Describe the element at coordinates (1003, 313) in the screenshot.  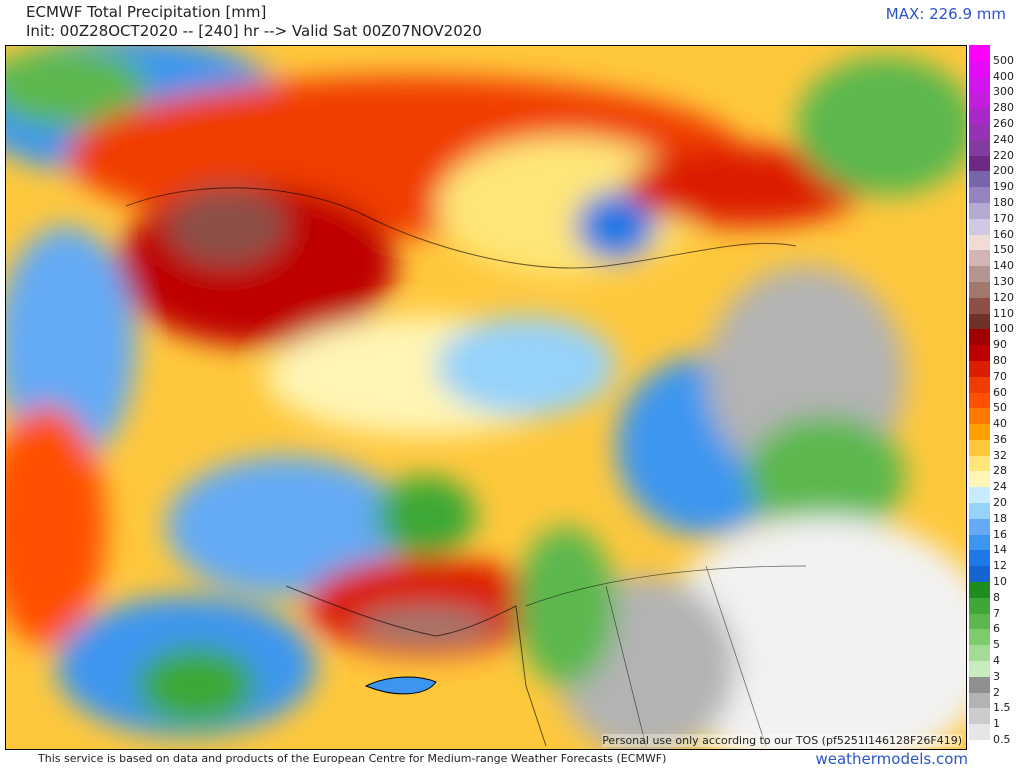
I see `legend-label: 110` at that location.